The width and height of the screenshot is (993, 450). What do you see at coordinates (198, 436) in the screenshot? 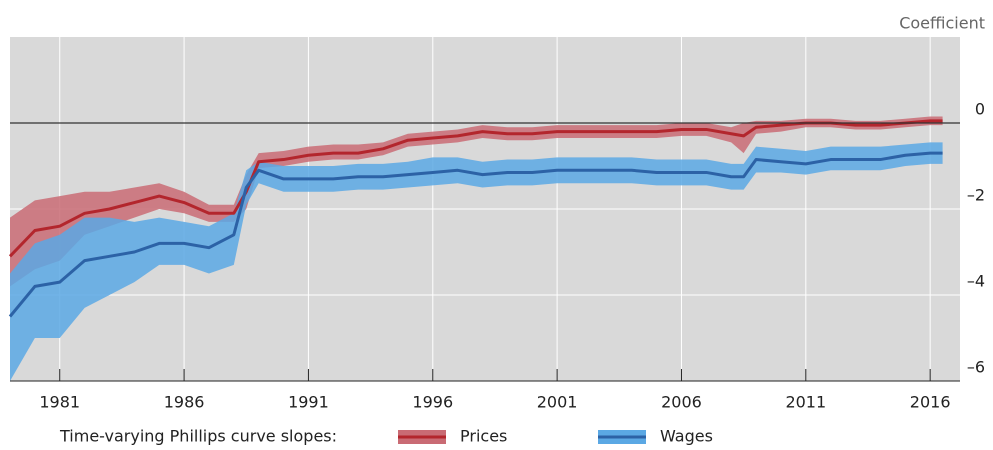
I see `legend-title: Time-varying Phillips curve slopes:` at bounding box center [198, 436].